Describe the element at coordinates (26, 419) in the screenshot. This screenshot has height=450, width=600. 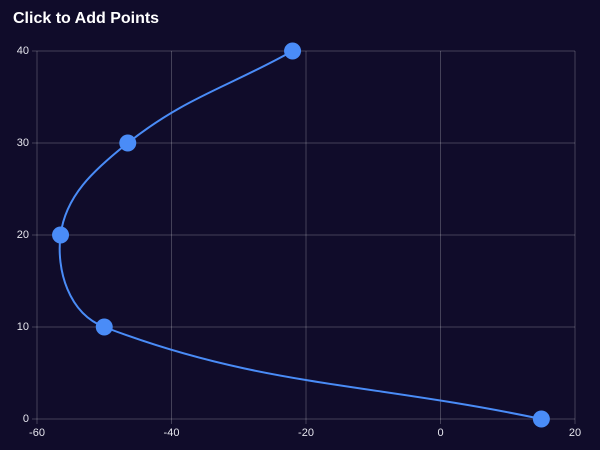
I see `y-tick-label: 0` at that location.